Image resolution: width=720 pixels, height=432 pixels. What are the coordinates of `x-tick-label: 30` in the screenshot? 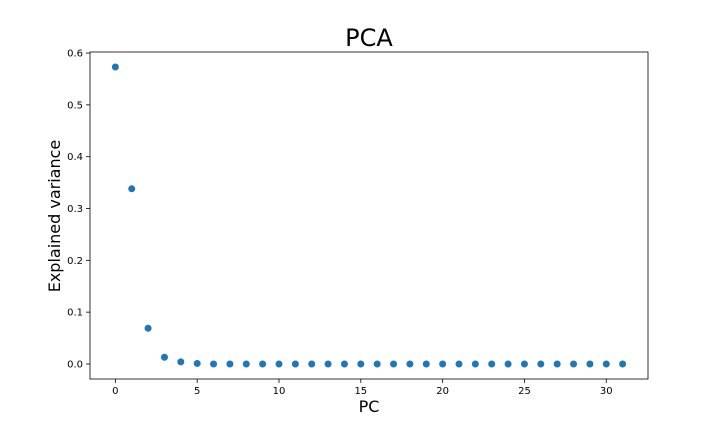 It's located at (606, 391).